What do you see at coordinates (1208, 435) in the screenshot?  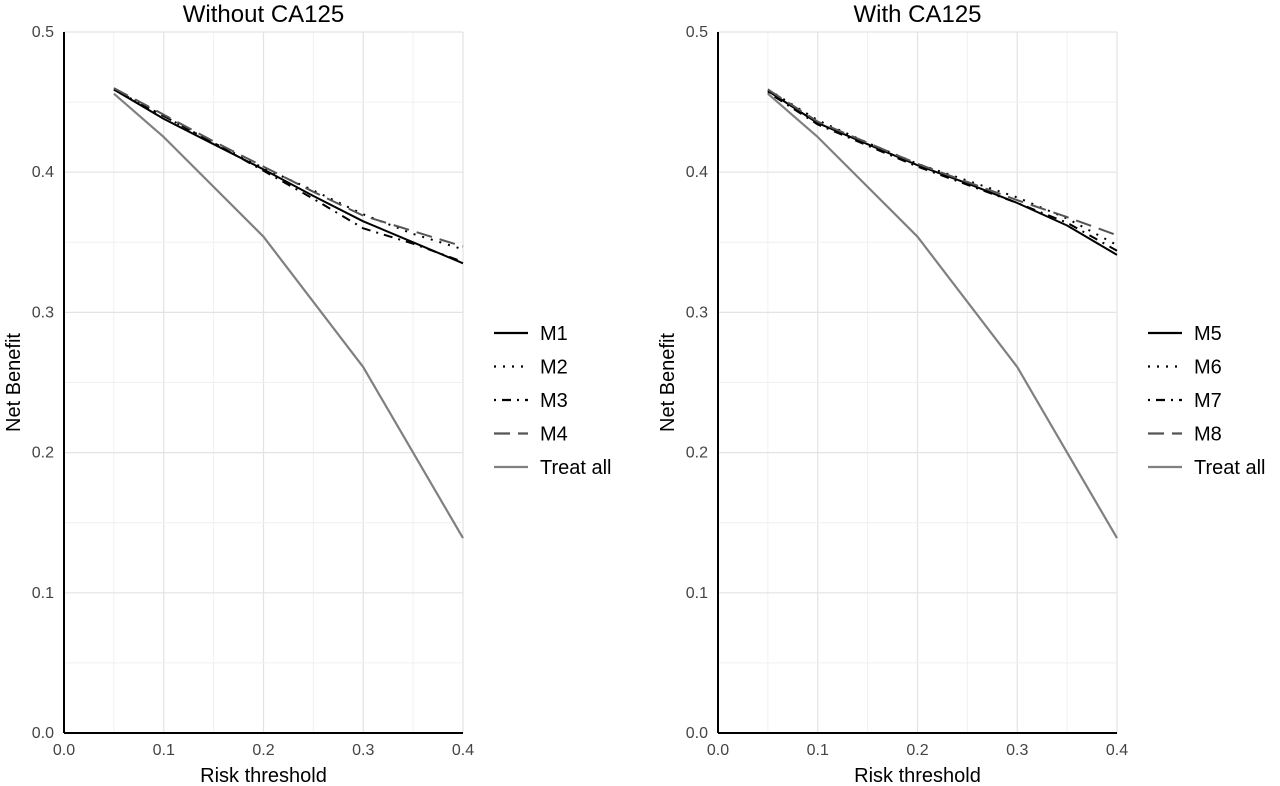 I see `legend-label: M8` at bounding box center [1208, 435].